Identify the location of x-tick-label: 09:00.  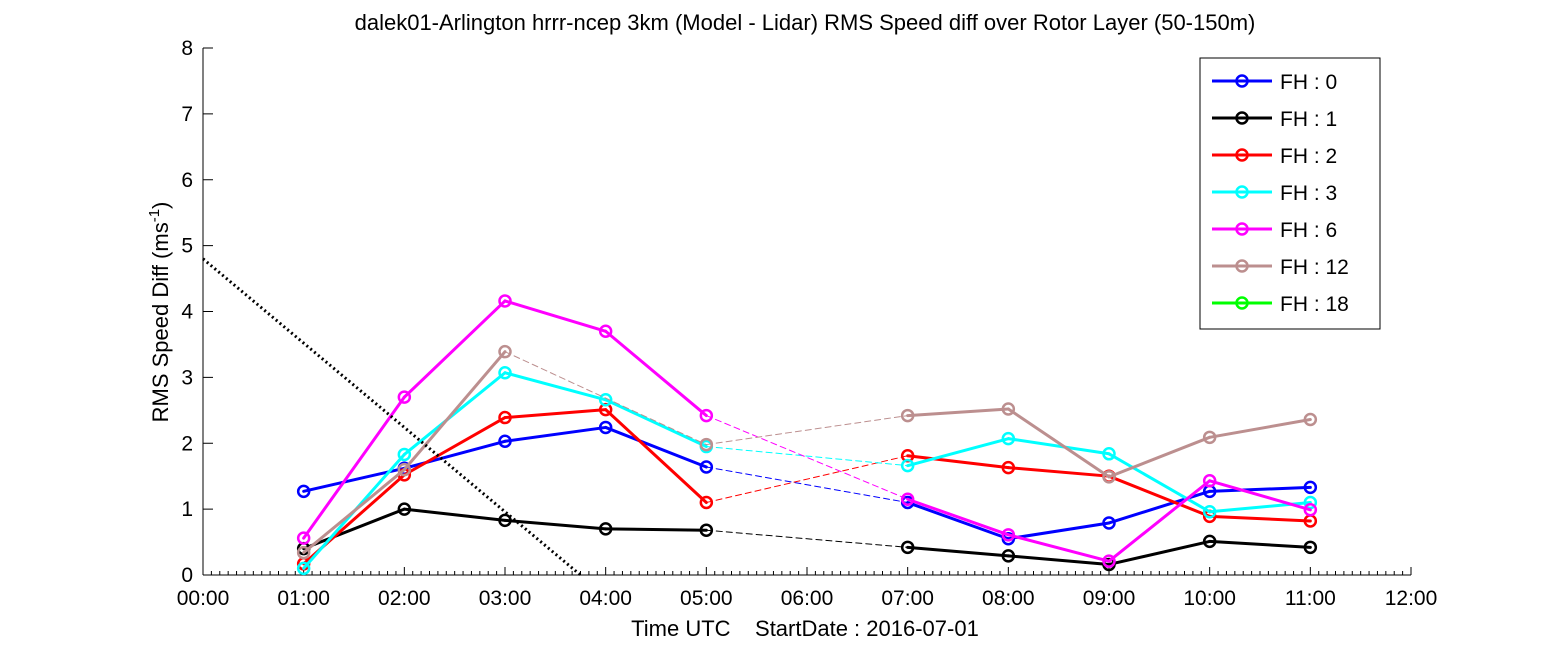
(1109, 598).